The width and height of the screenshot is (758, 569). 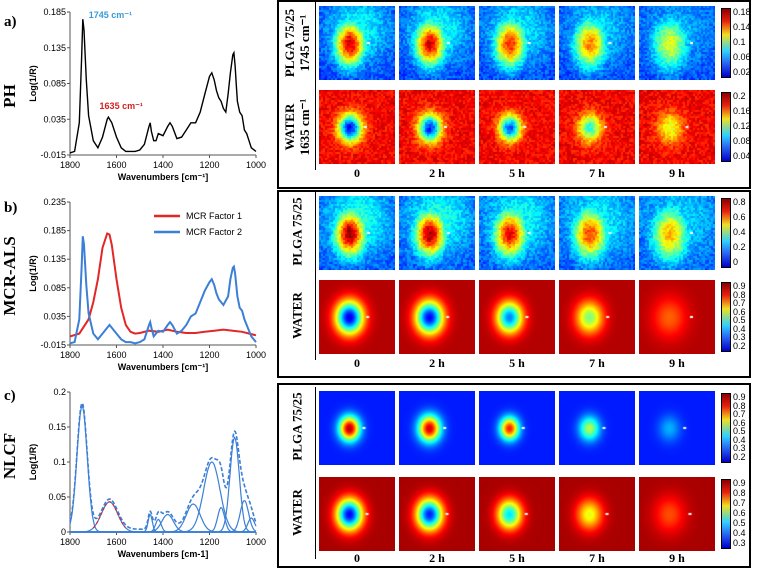 I want to click on colorbar-tick-label: 0.14, so click(x=742, y=27).